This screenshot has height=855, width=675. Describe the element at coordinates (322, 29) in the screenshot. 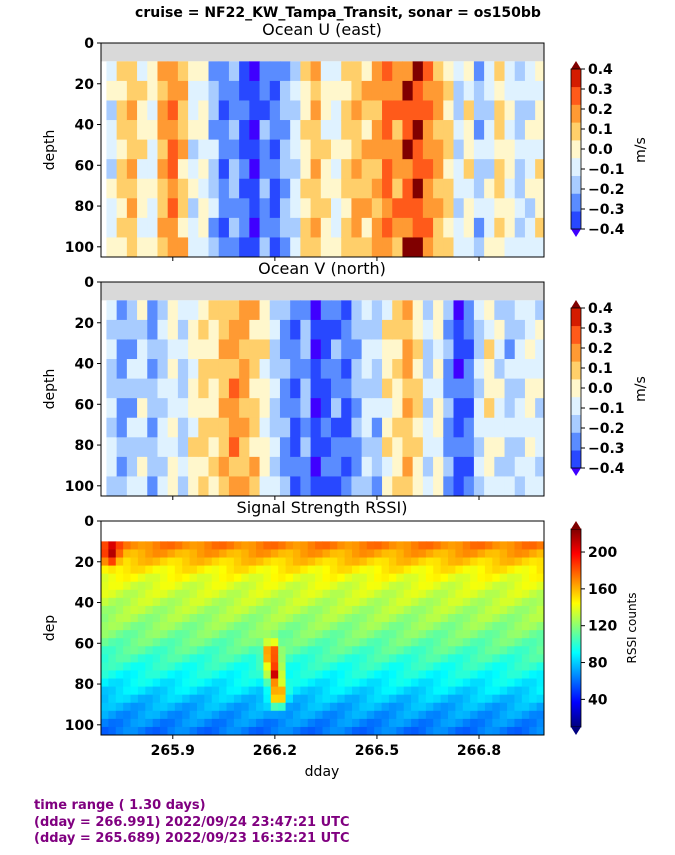

I see `panel-title: Ocean U (east)` at that location.